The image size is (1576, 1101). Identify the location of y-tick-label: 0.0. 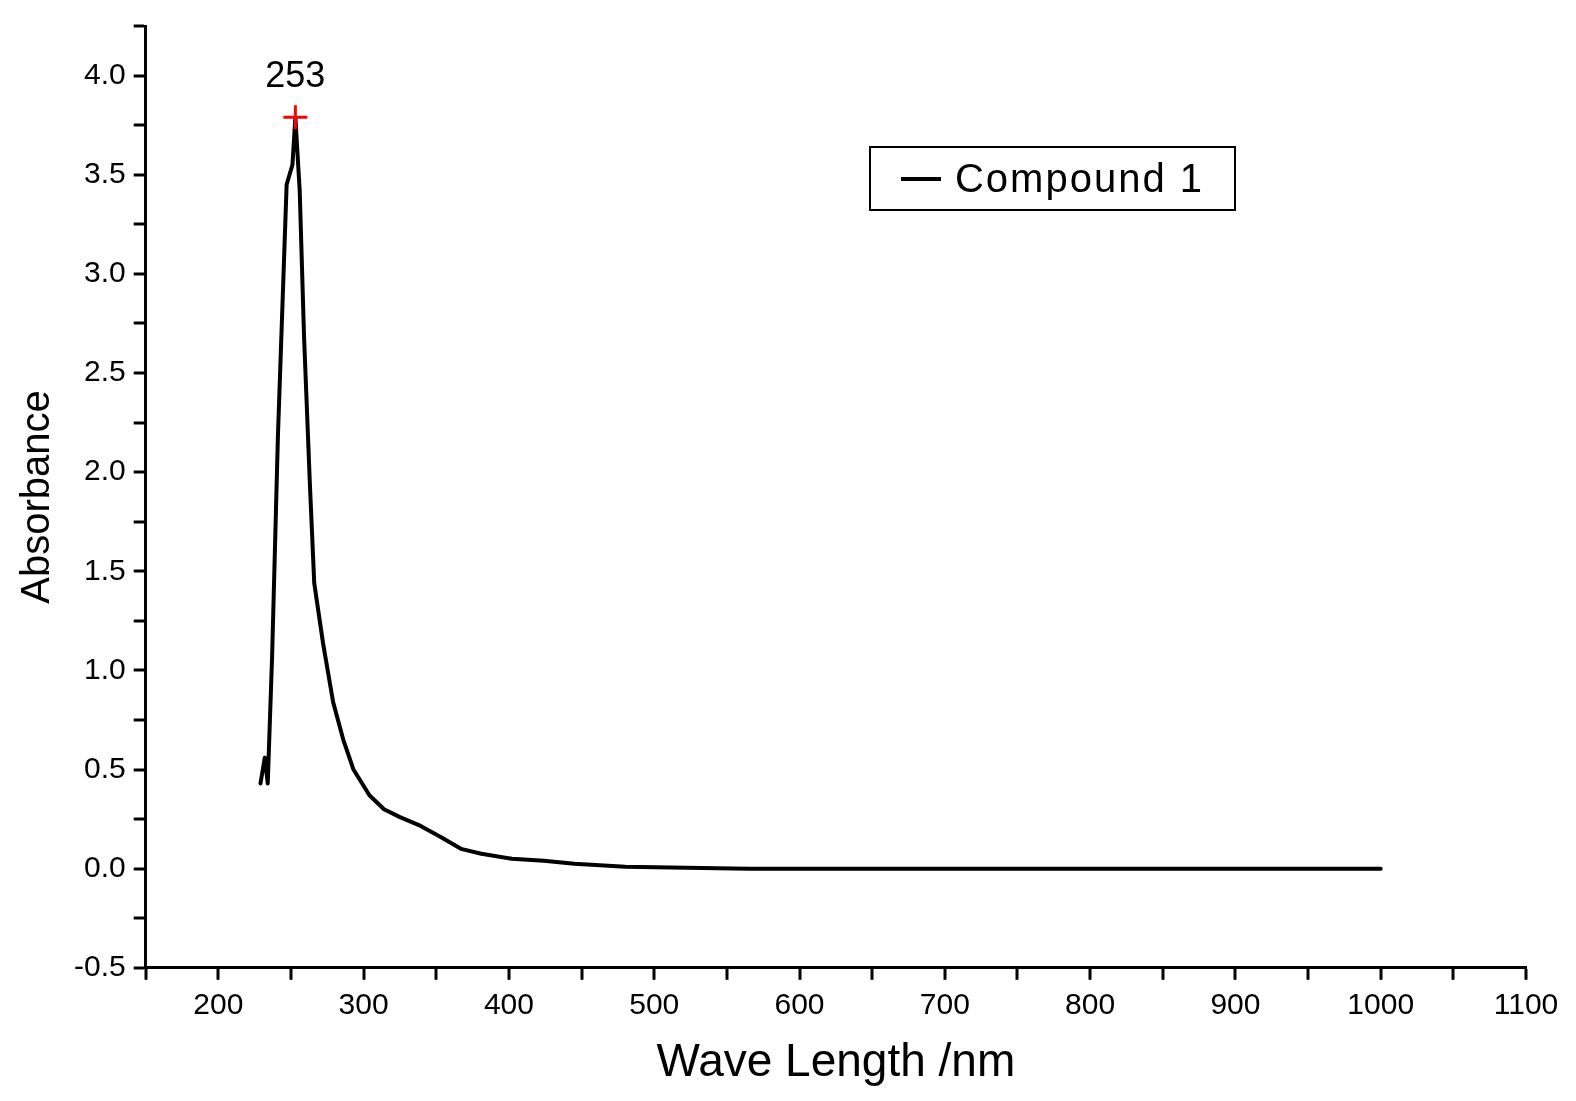
(104, 866).